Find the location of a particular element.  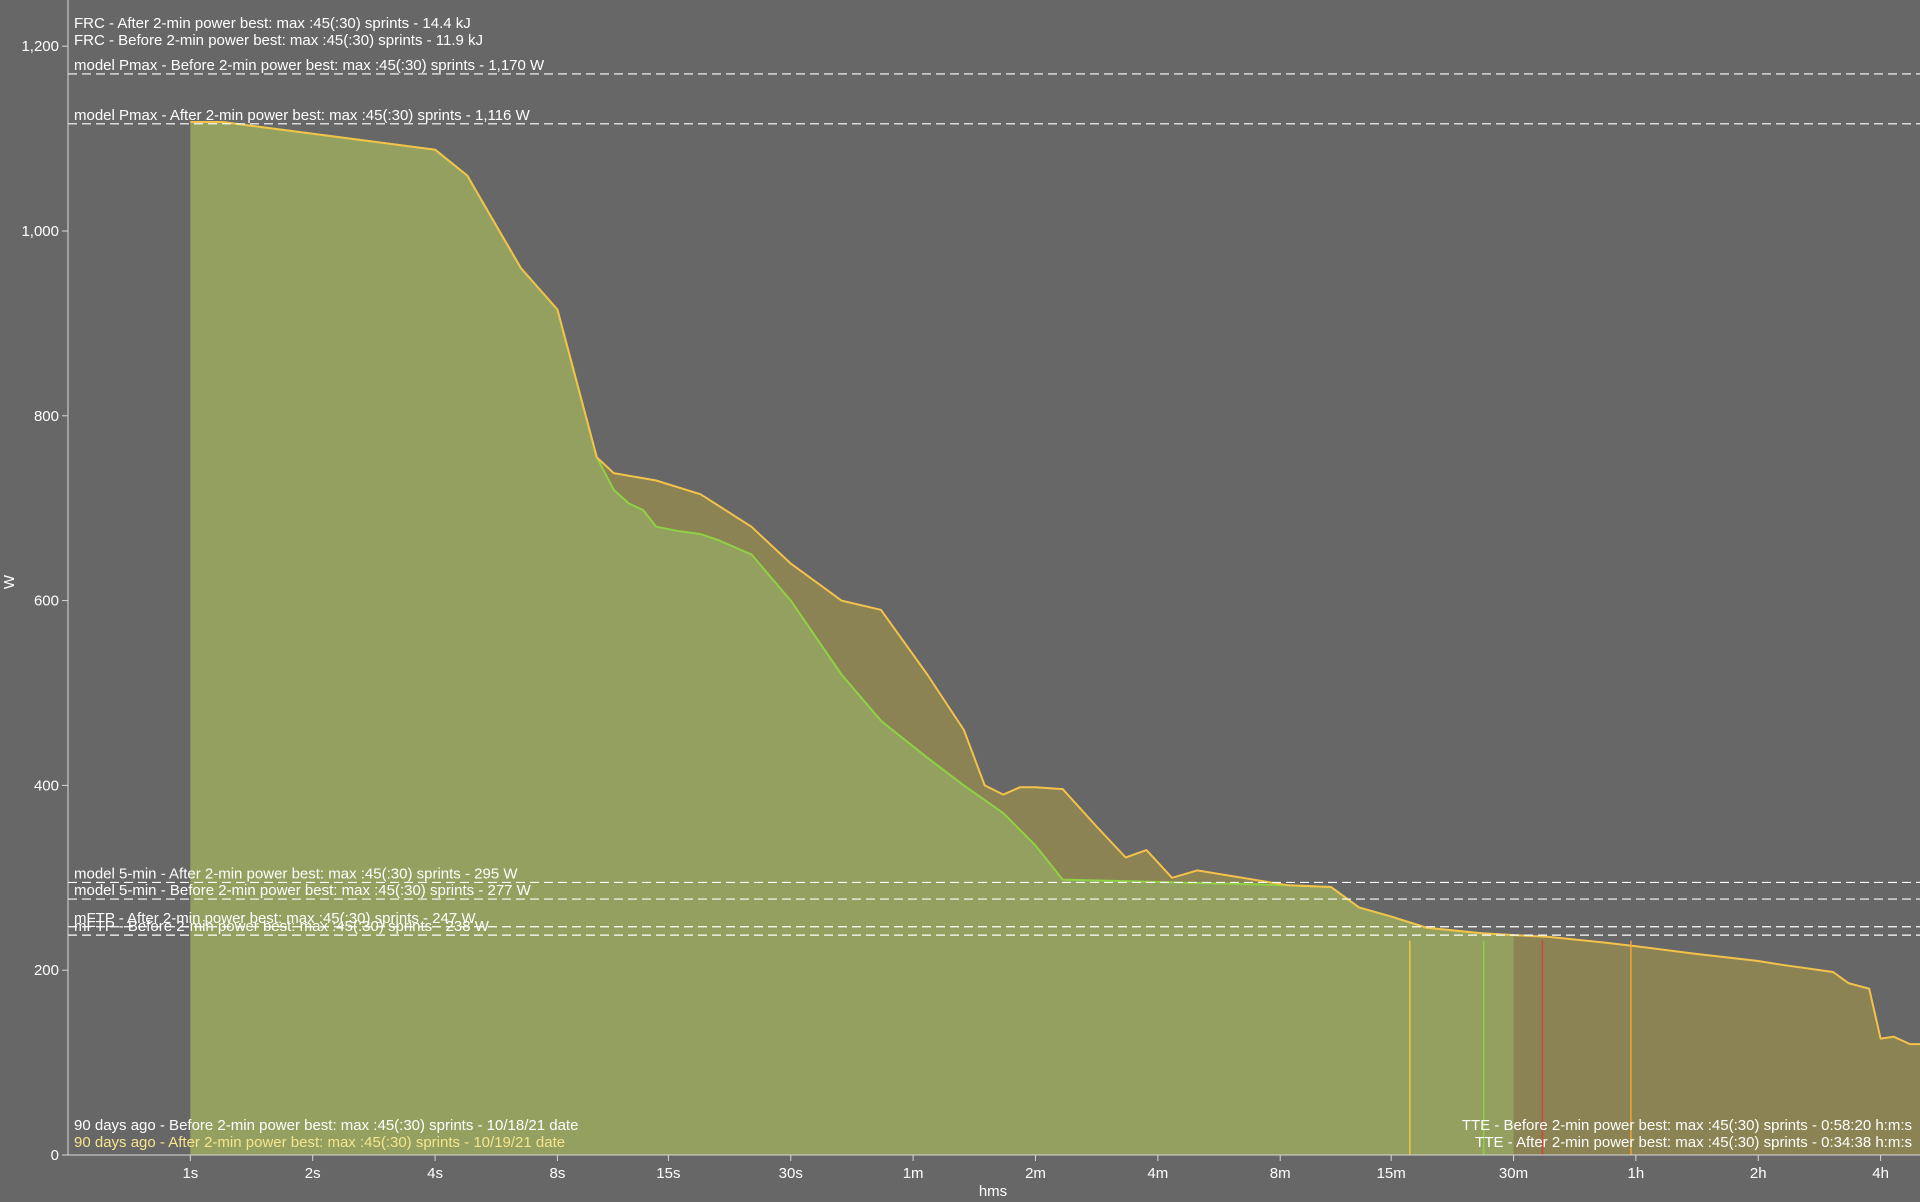

x-tick-label-3: 8s is located at coordinates (558, 1173).